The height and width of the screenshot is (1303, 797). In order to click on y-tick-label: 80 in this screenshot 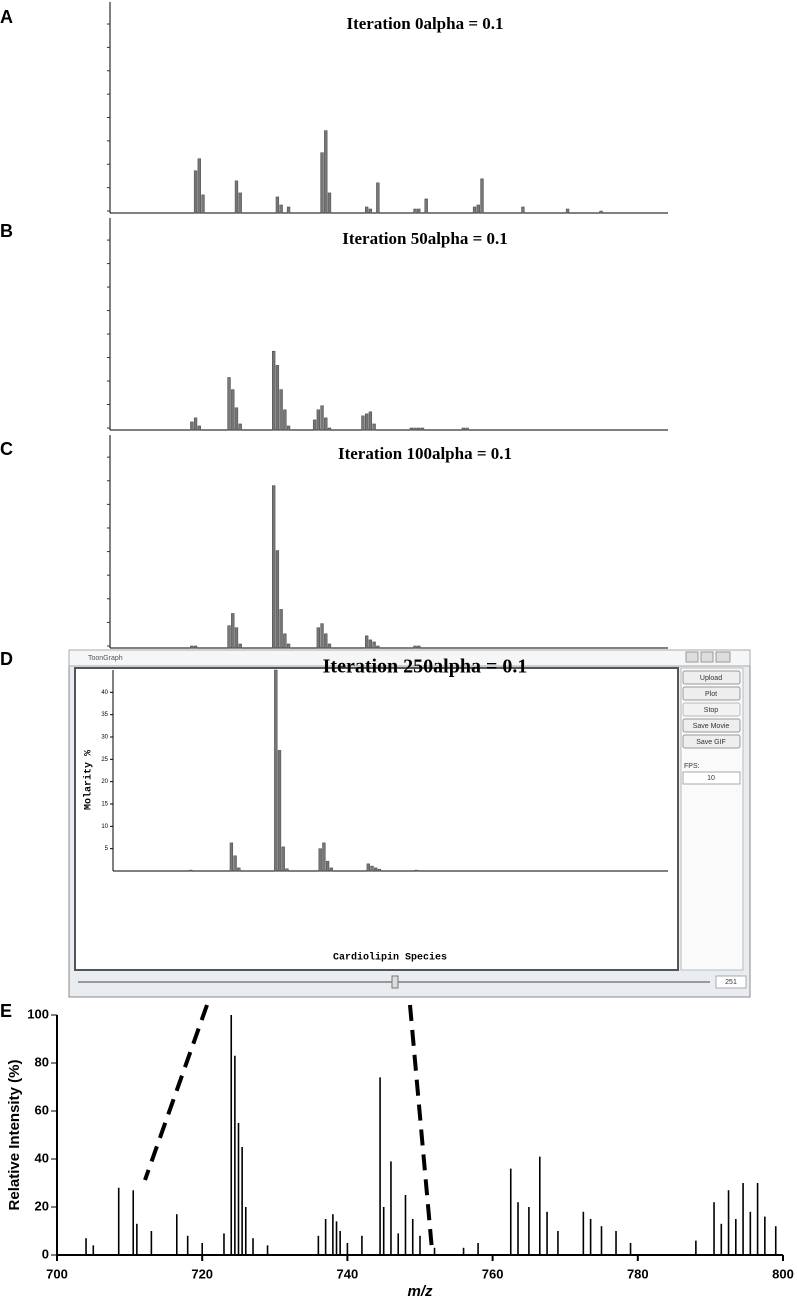, I will do `click(42, 1061)`.